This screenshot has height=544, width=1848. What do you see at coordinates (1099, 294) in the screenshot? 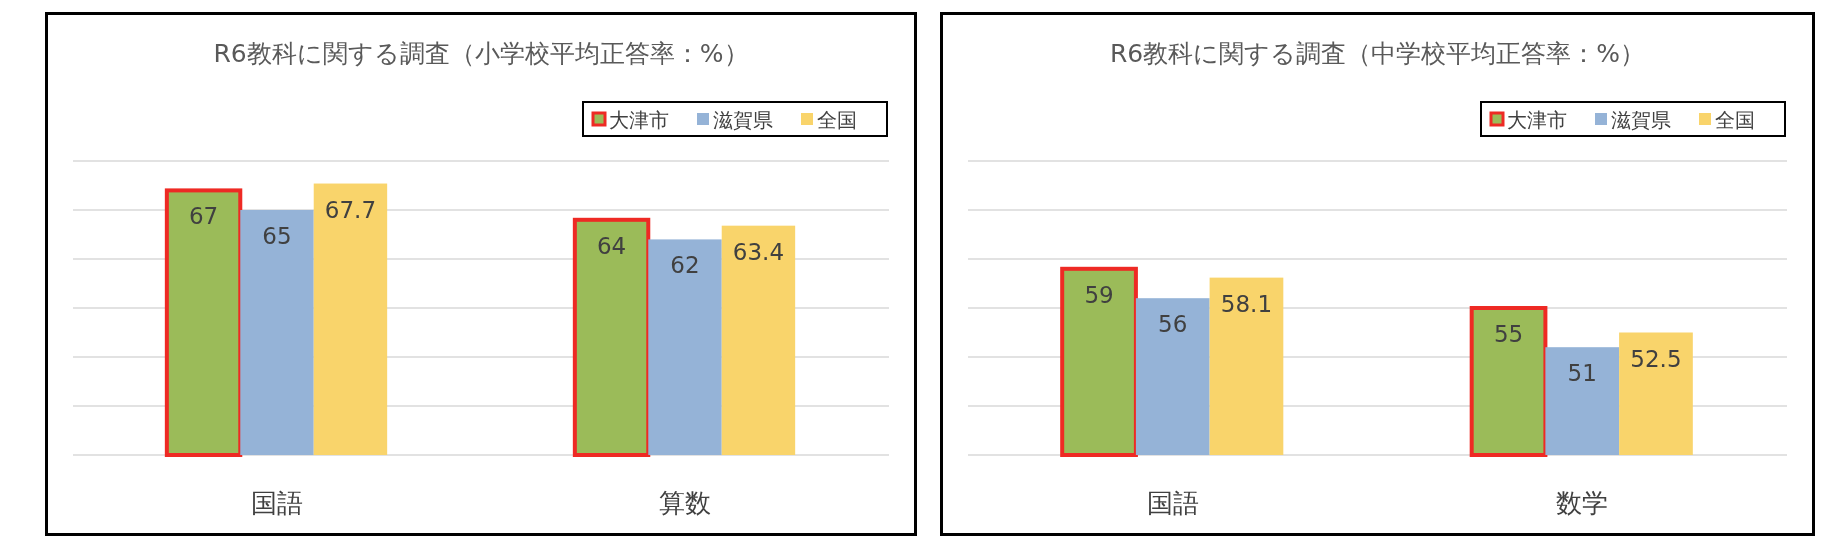
I see `data-label: 59` at bounding box center [1099, 294].